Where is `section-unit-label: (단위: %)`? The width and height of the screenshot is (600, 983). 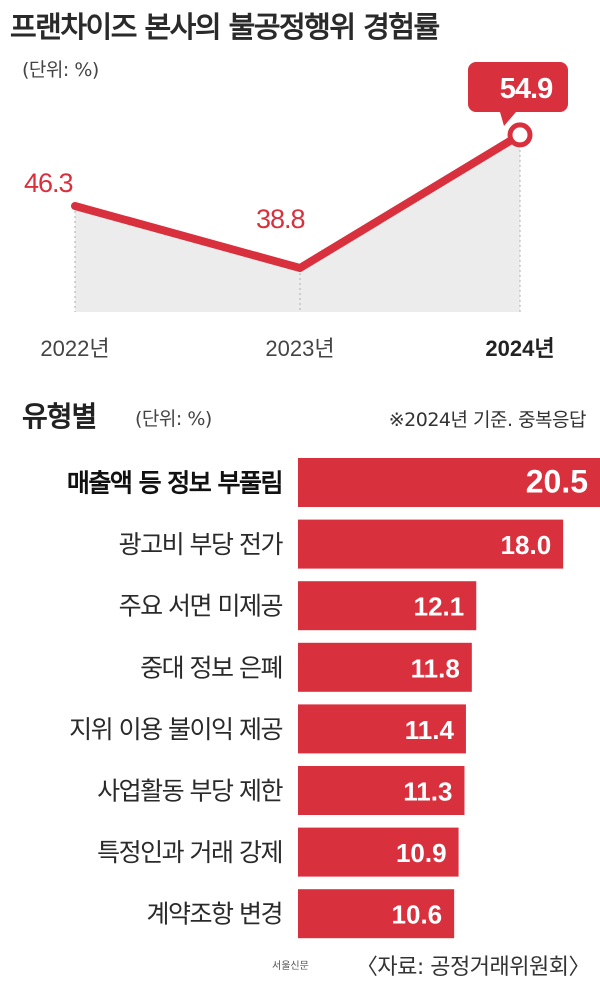 section-unit-label: (단위: %) is located at coordinates (173, 419).